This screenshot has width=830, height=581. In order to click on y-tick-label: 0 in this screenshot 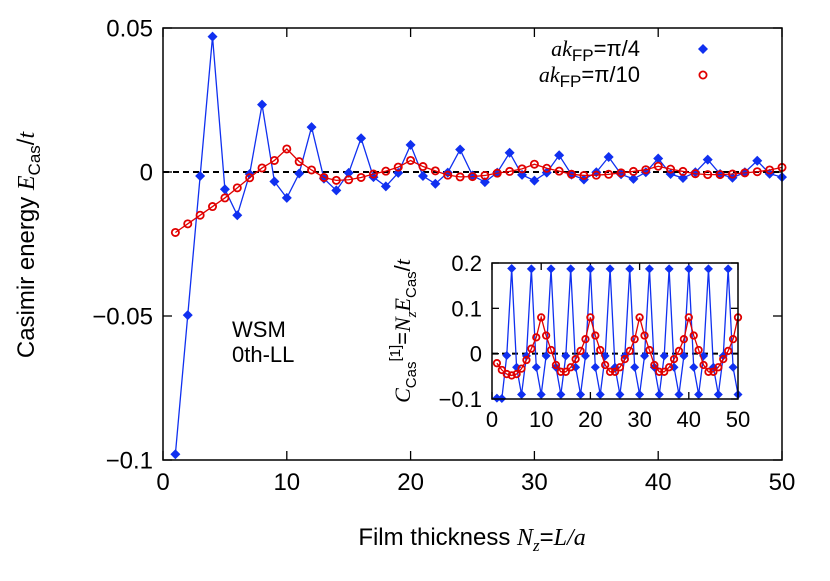, I will do `click(146, 173)`.